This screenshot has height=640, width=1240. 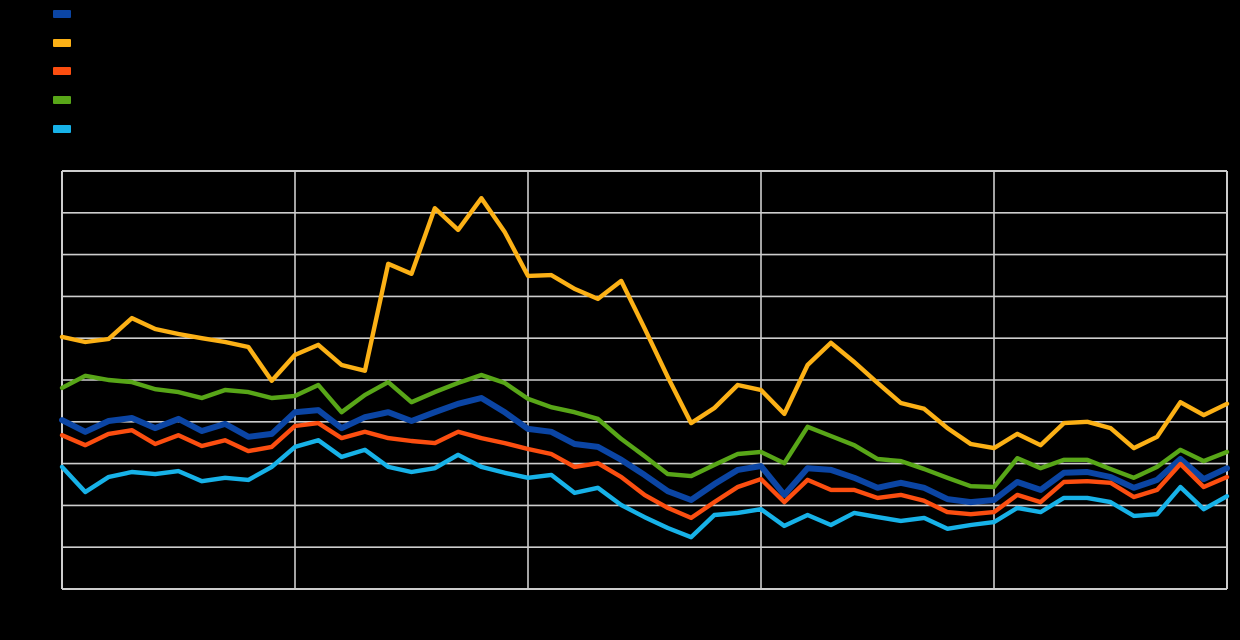 I want to click on legend-item-yellow, so click(x=65, y=43).